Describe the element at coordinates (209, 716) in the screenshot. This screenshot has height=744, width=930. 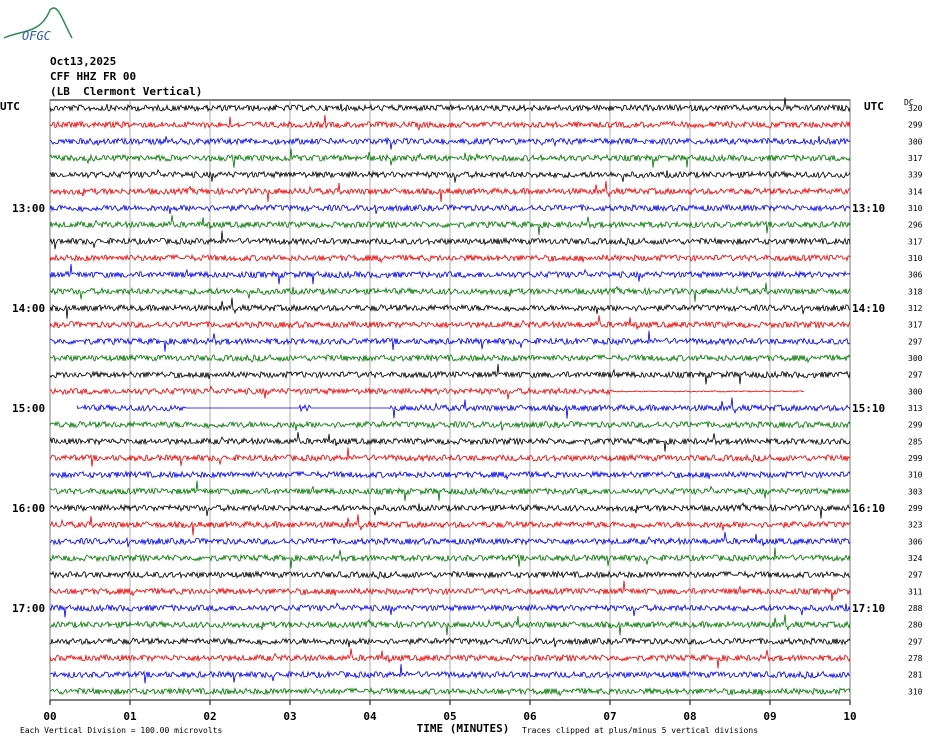
I see `x-tick-label: 02` at that location.